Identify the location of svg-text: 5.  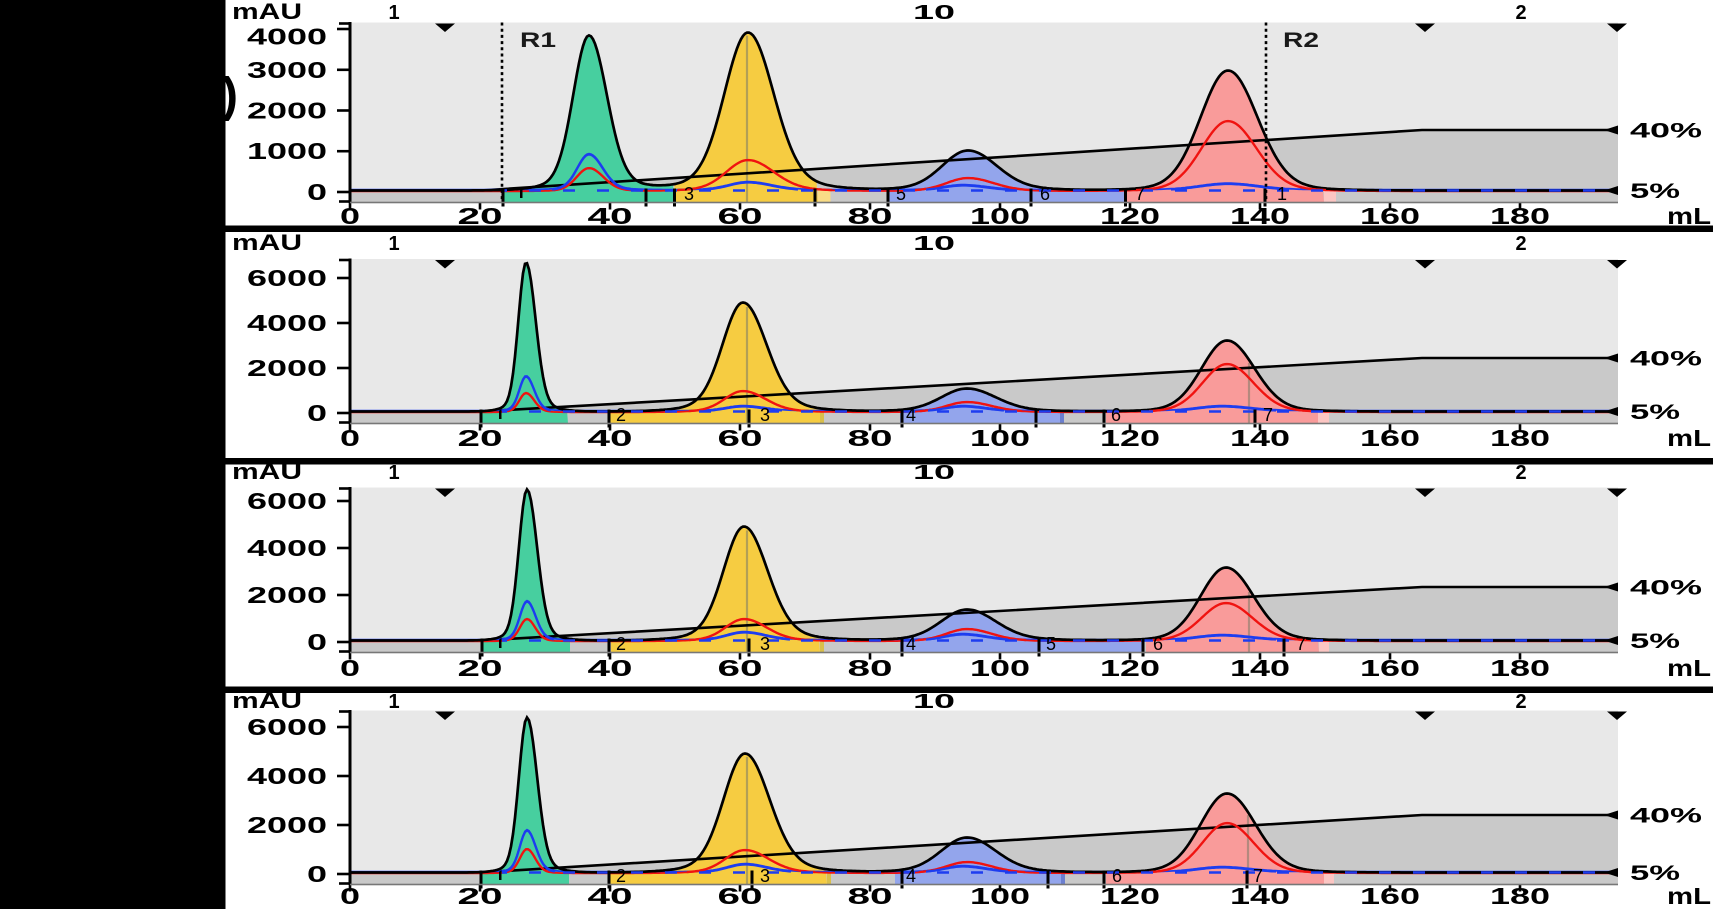
(1051, 644).